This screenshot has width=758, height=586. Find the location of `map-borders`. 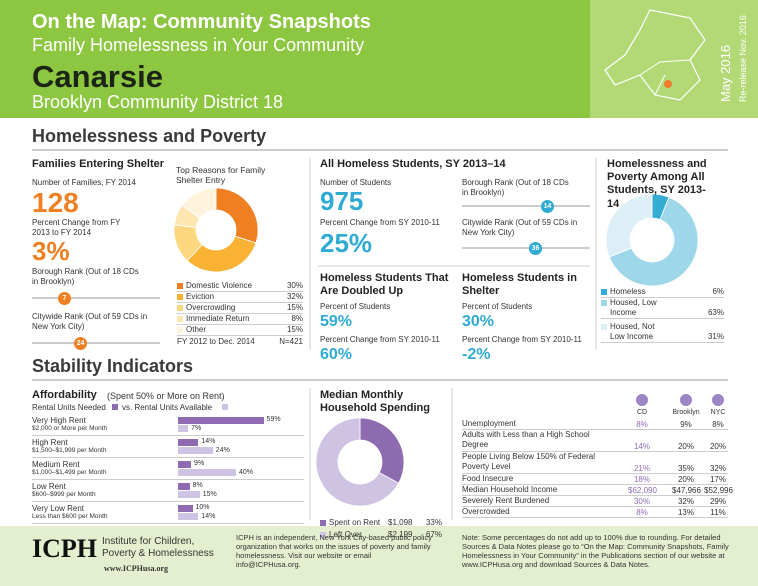

map-borders is located at coordinates (665, 77).